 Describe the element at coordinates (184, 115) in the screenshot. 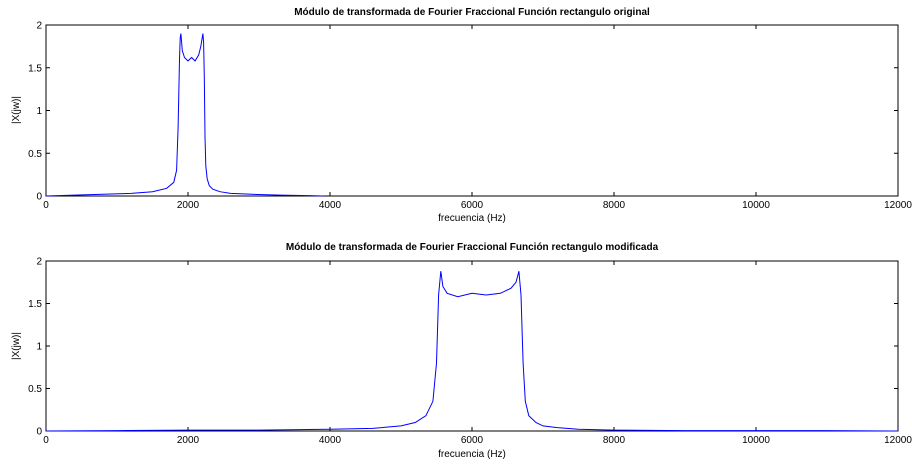

I see `series-line` at that location.